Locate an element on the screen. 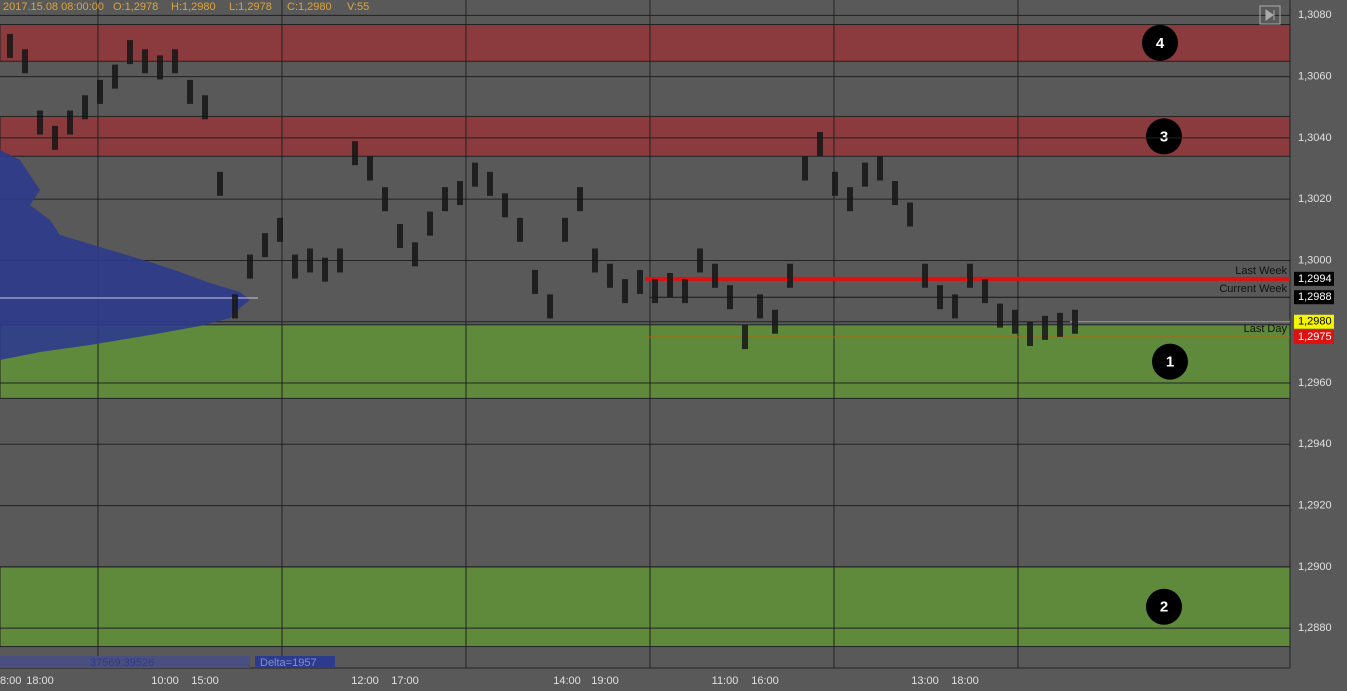 This screenshot has width=1347, height=691. price-tag-label: 1,2980 is located at coordinates (1315, 322).